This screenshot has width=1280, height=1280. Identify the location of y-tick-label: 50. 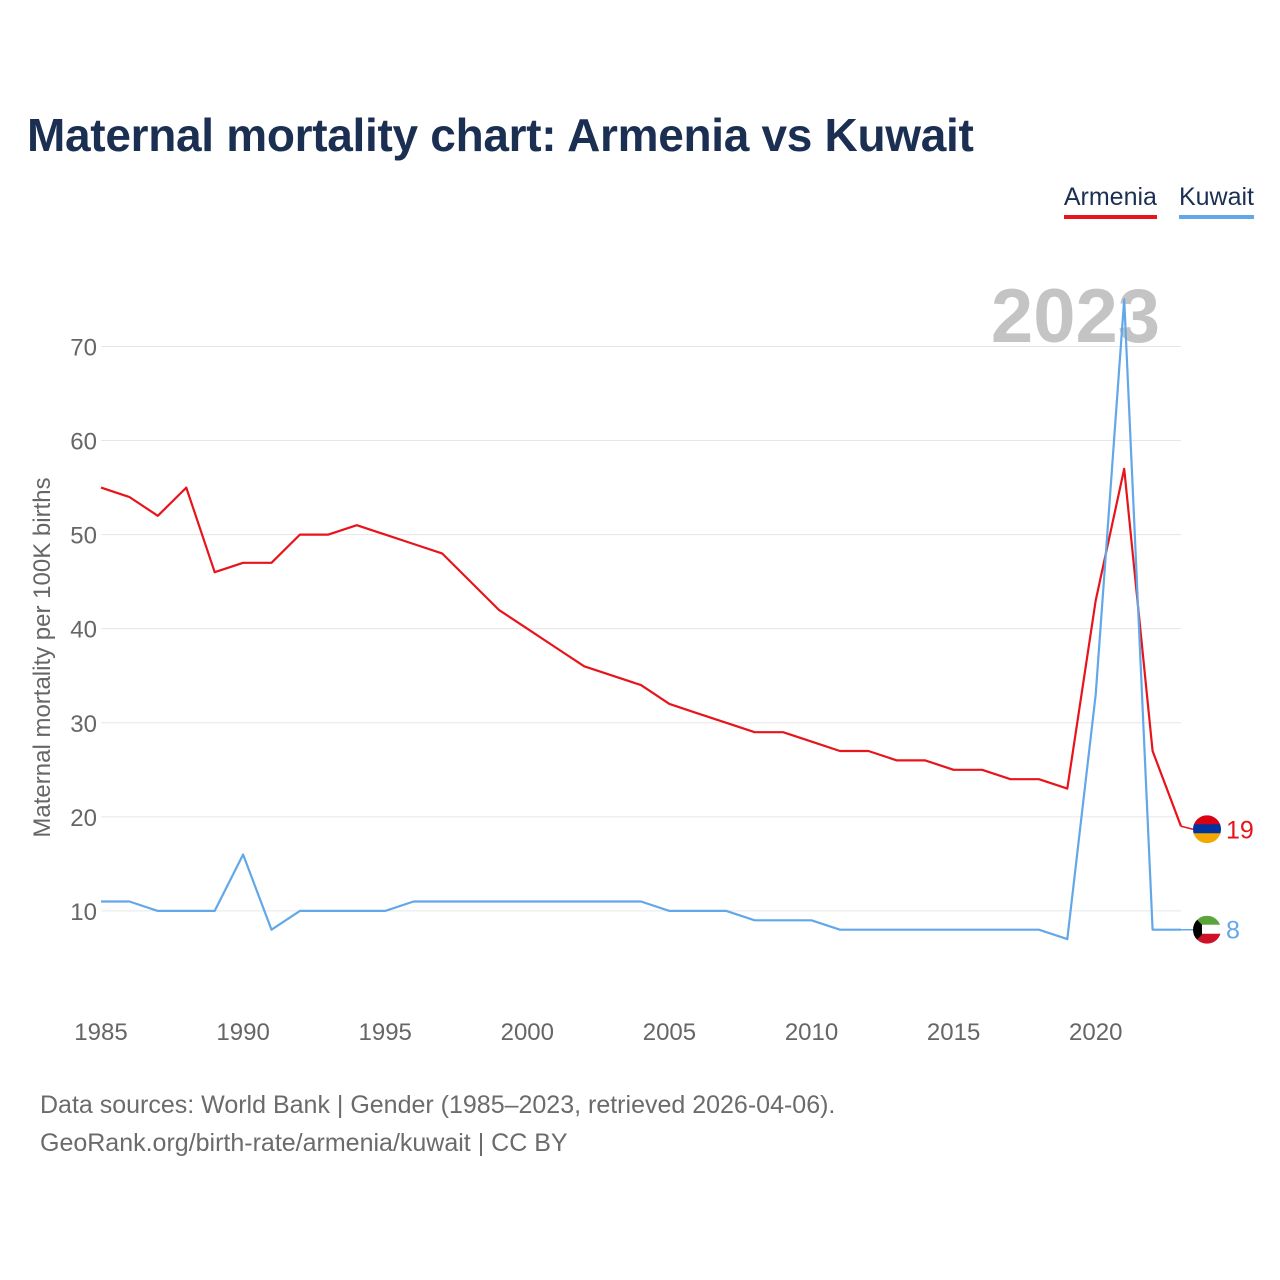
(83, 536).